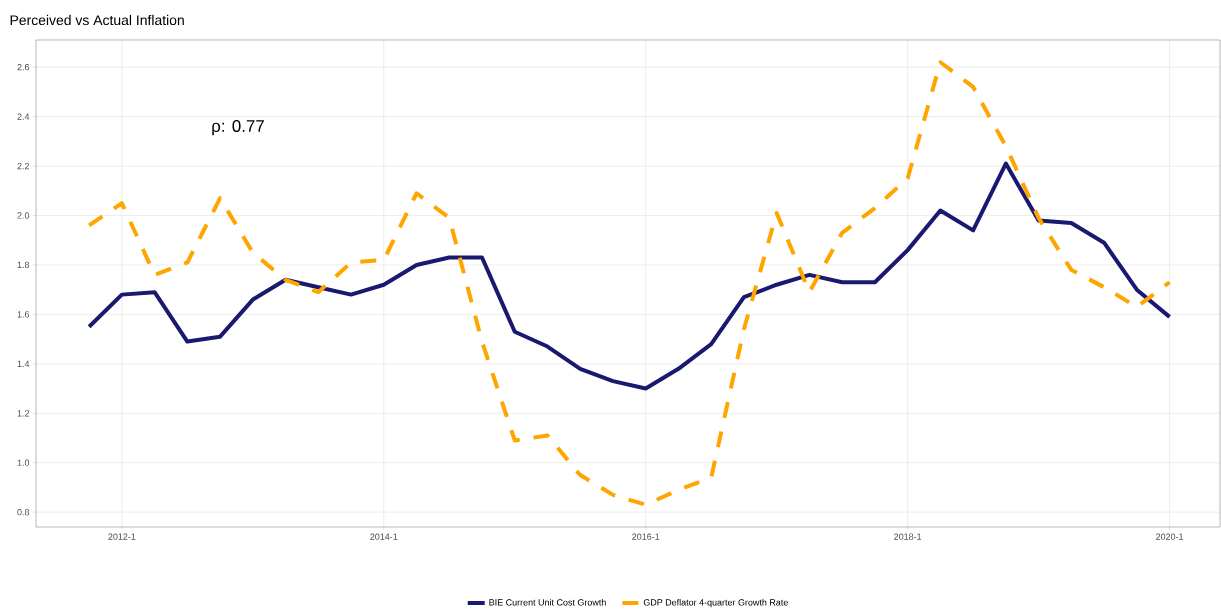  I want to click on y-tick-label: 2.4, so click(23, 116).